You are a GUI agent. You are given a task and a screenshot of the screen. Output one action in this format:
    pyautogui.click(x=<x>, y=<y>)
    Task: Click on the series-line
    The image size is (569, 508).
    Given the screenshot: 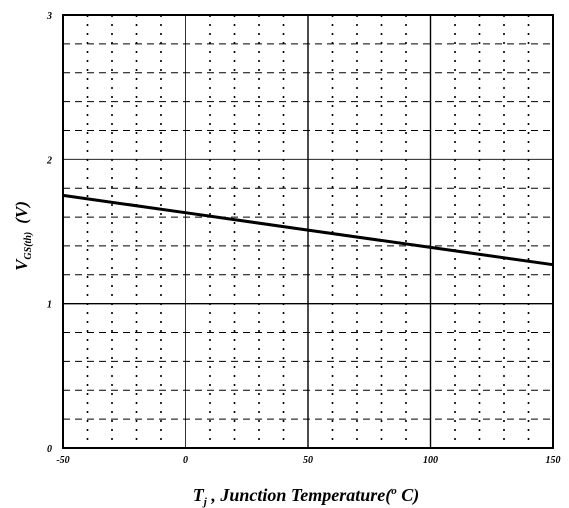 What is the action you would take?
    pyautogui.click(x=308, y=230)
    